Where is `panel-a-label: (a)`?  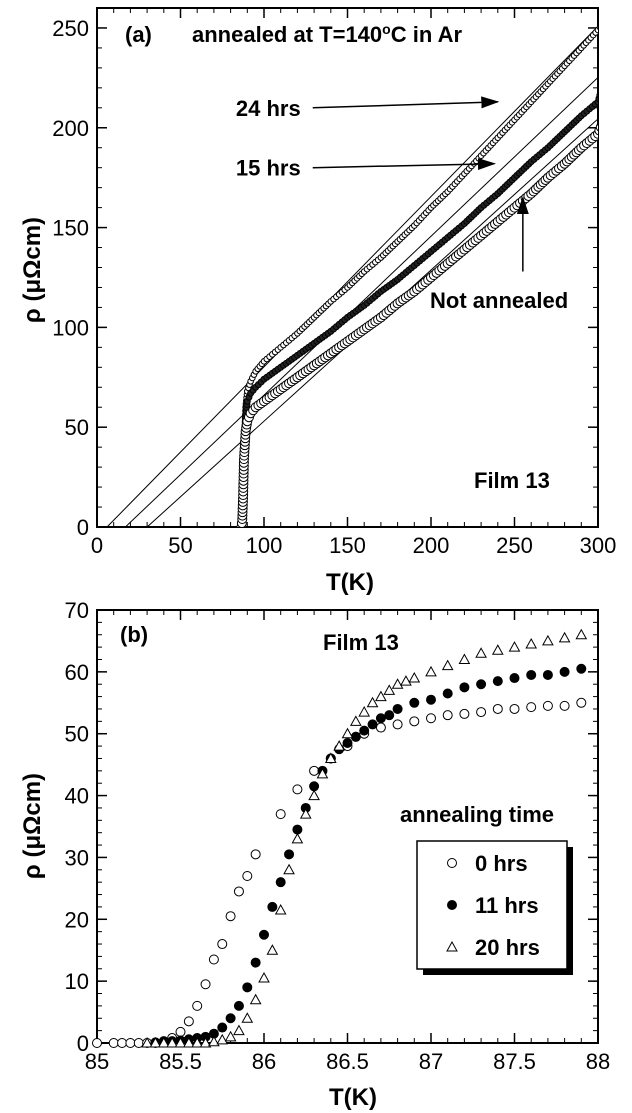 panel-a-label: (a) is located at coordinates (138, 34).